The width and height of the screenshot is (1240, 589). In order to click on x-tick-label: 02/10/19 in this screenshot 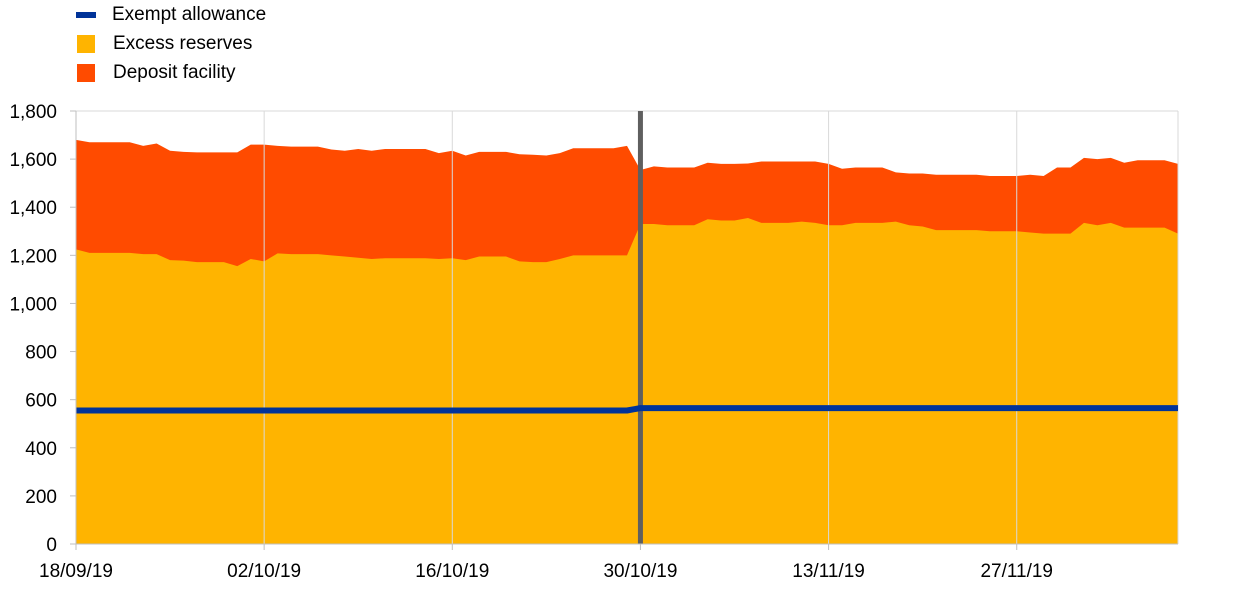, I will do `click(264, 571)`.